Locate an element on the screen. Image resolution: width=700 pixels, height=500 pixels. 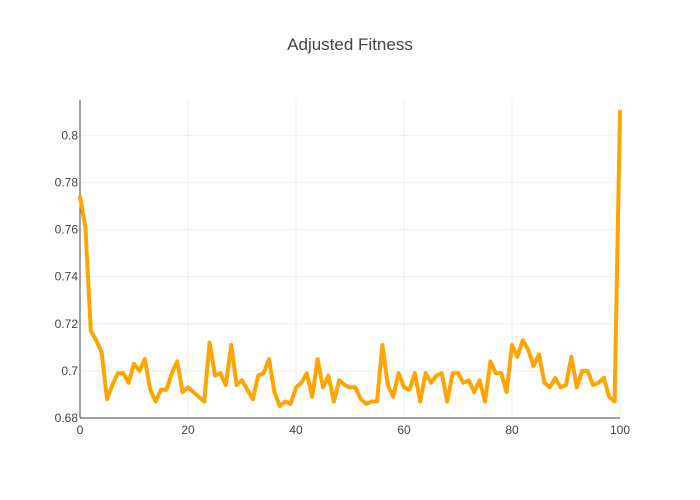
y-tick-label: 0.8 is located at coordinates (69, 135).